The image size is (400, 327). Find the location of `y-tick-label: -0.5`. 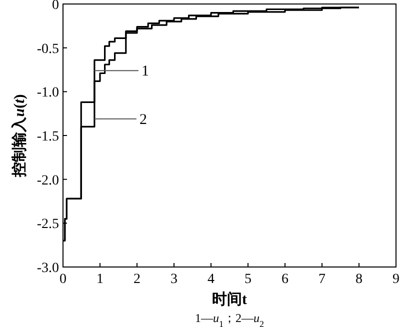

y-tick-label: -0.5 is located at coordinates (47, 49).